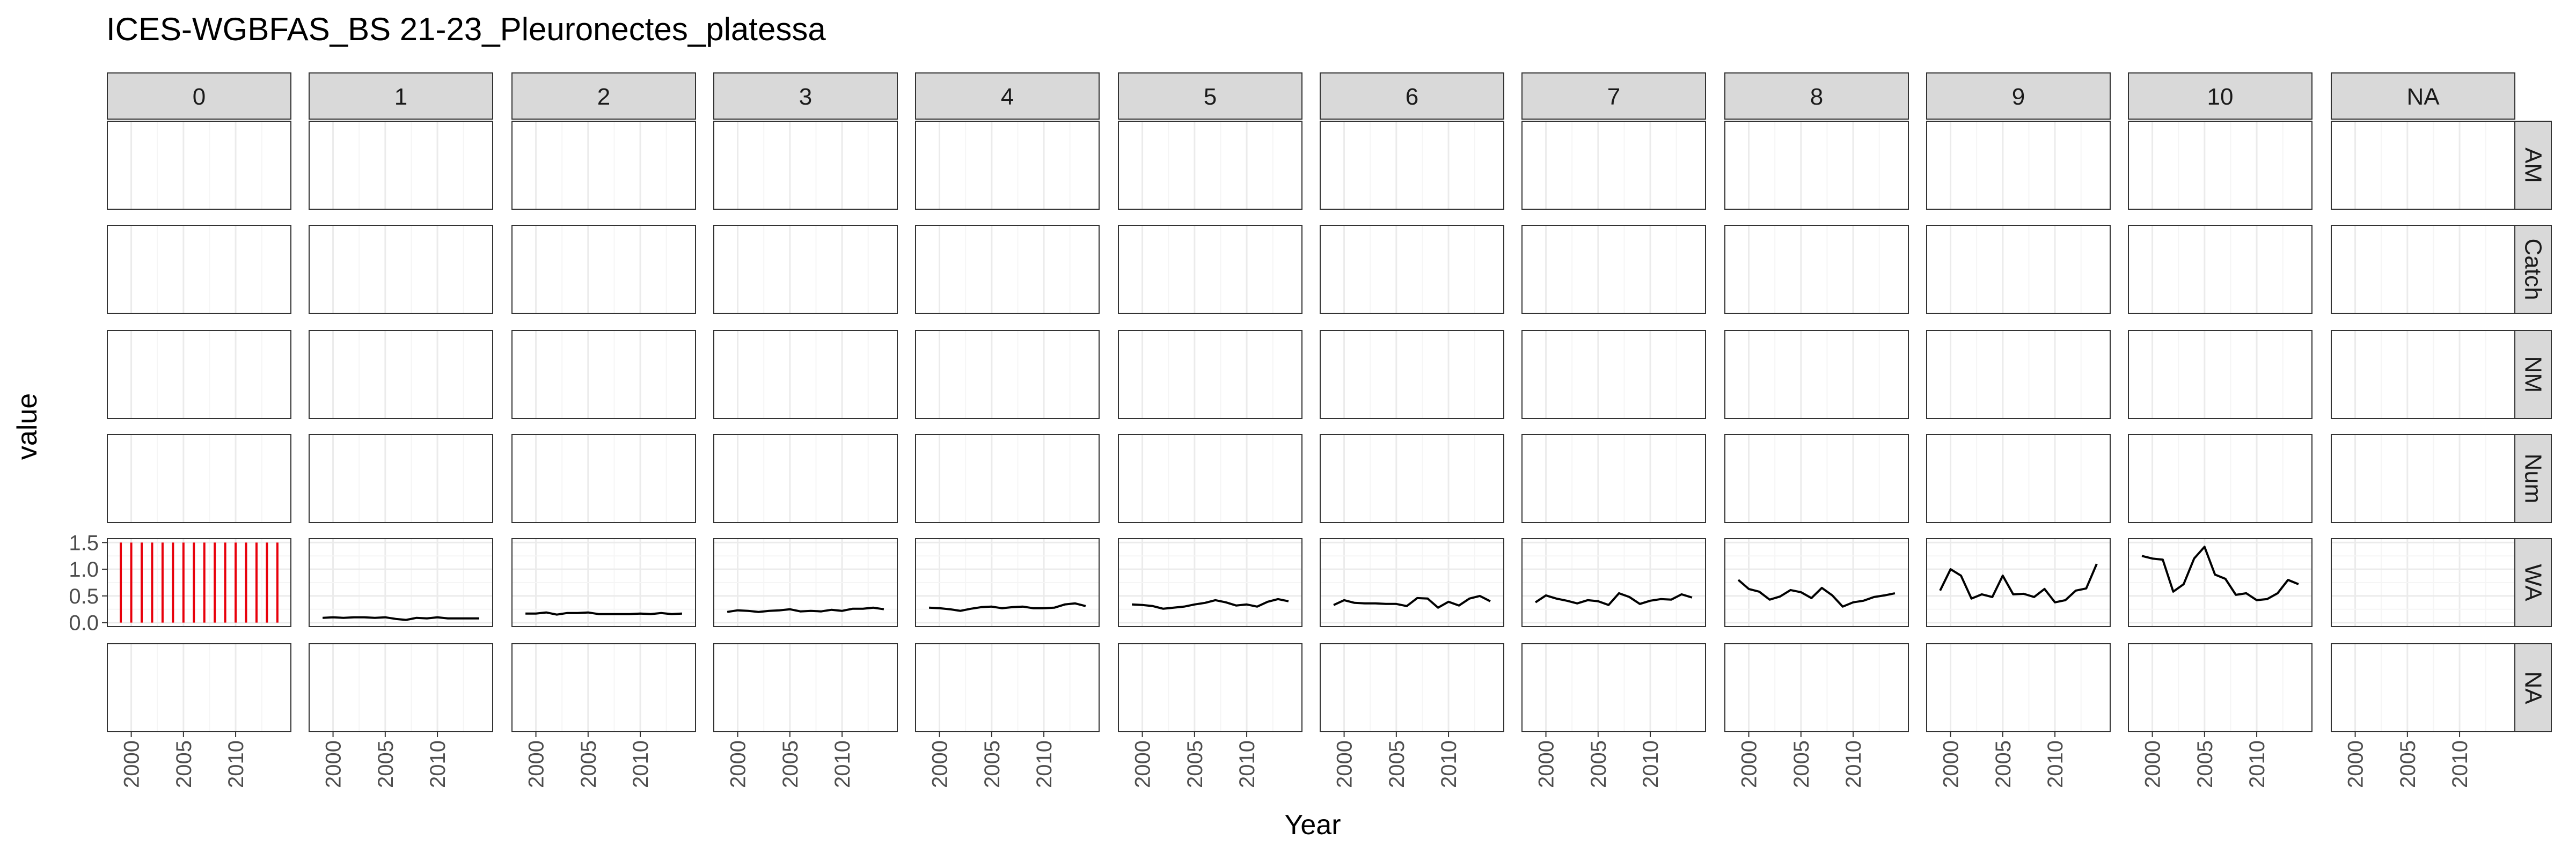 This screenshot has height=861, width=2576. I want to click on x-axis-title: Year, so click(1312, 825).